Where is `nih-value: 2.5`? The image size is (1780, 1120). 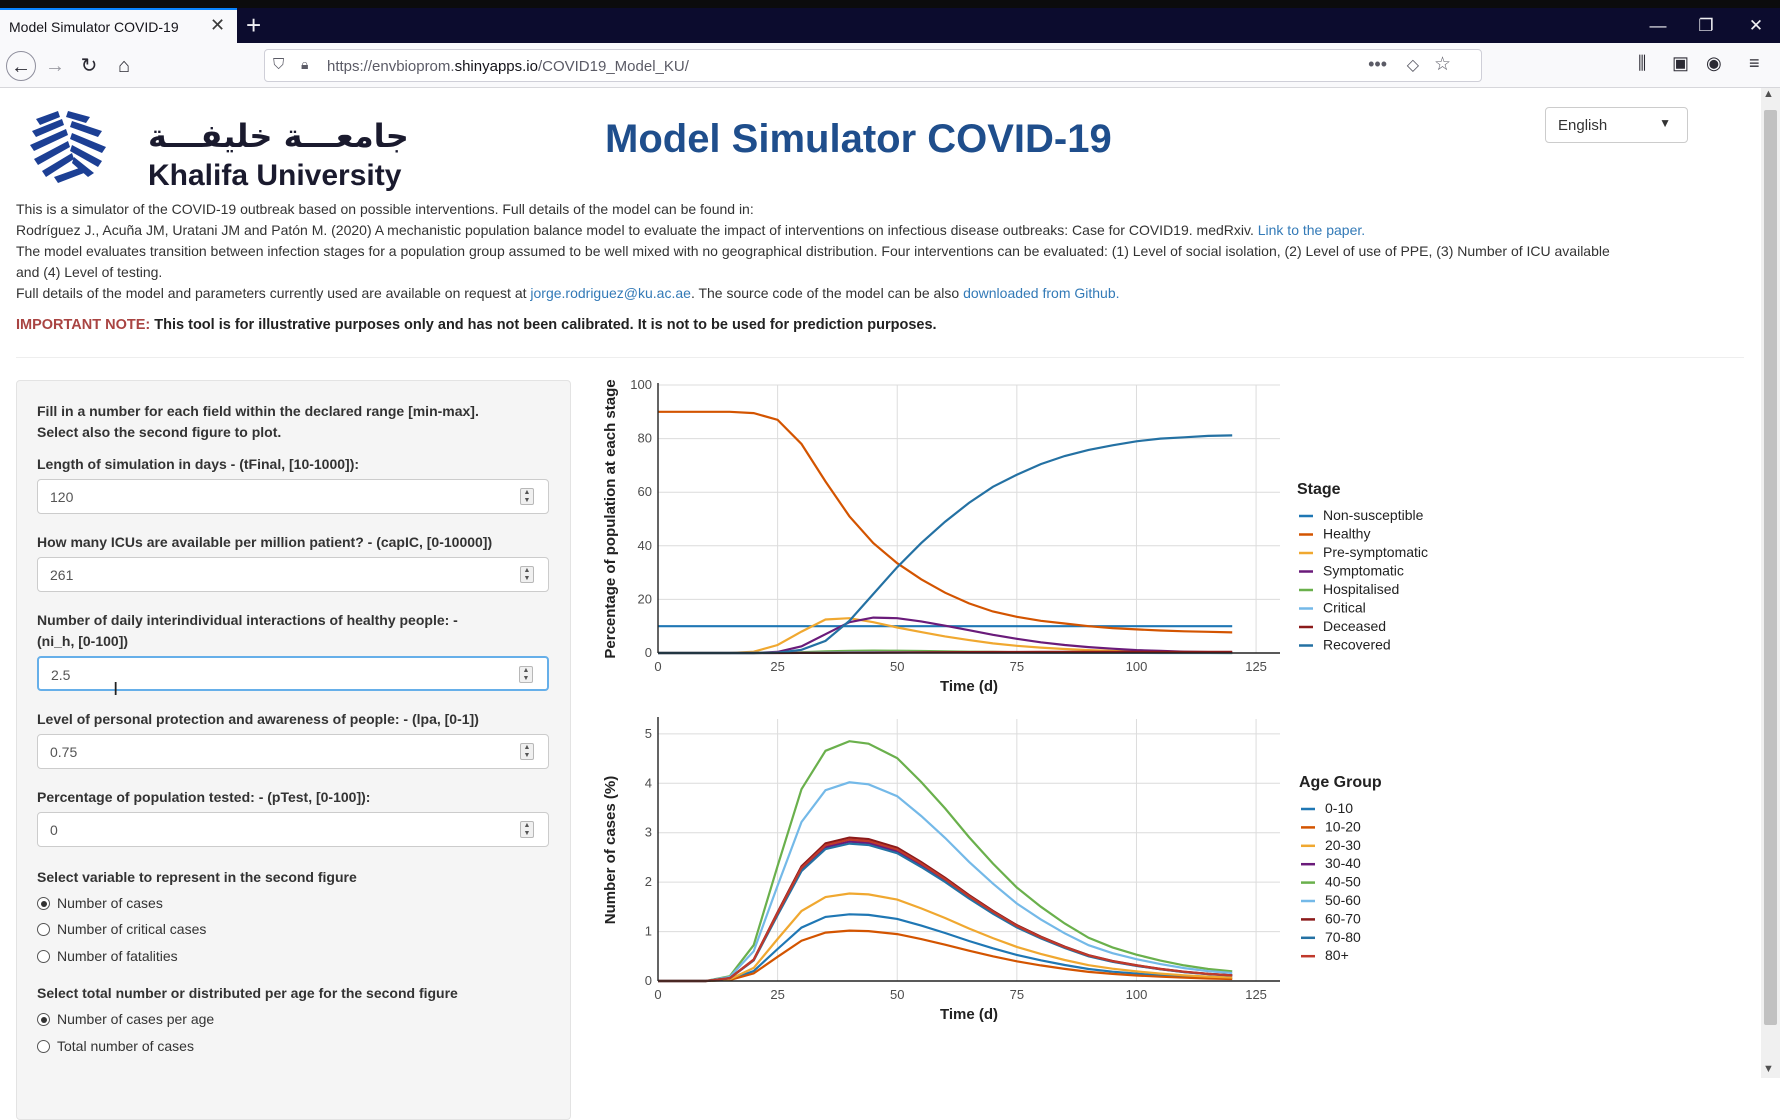 nih-value: 2.5 is located at coordinates (61, 675).